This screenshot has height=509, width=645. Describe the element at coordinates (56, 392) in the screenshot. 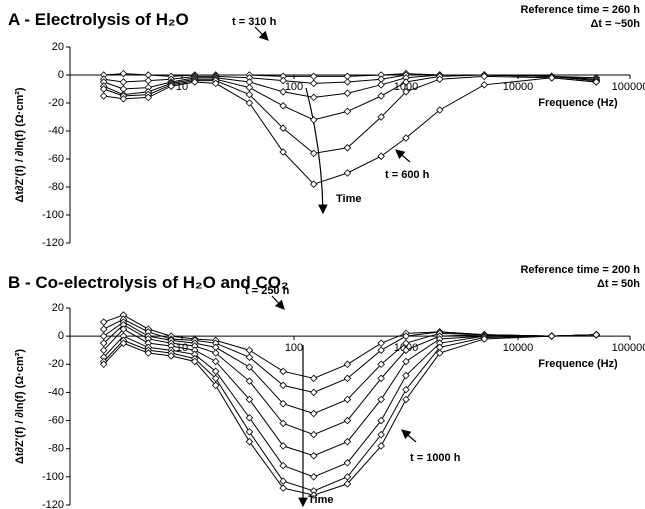

I see `y-tick-label: -40` at that location.